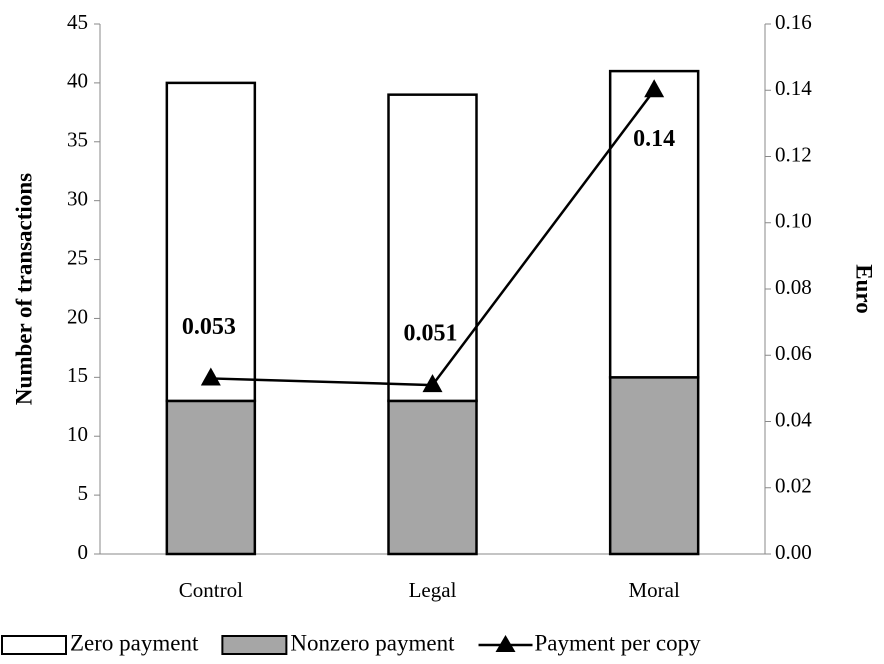 This screenshot has height=664, width=884. What do you see at coordinates (654, 139) in the screenshot?
I see `data-label: 0.14` at bounding box center [654, 139].